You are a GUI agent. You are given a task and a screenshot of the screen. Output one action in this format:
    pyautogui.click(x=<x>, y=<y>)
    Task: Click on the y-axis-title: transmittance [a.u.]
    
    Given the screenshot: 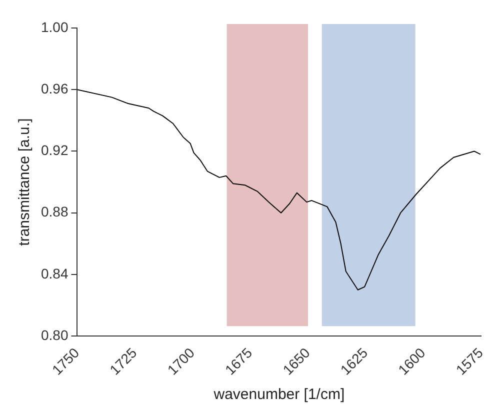 What is the action you would take?
    pyautogui.click(x=25, y=182)
    